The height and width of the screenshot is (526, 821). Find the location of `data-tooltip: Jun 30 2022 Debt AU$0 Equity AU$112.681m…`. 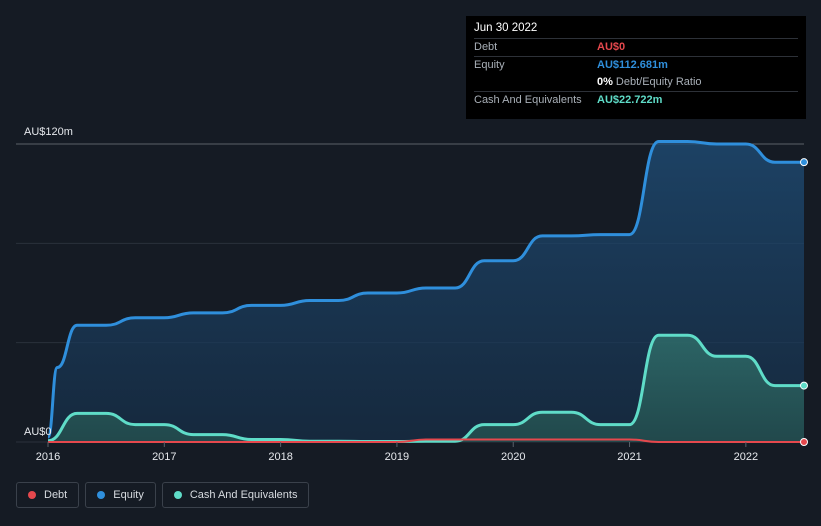

data-tooltip: Jun 30 2022 Debt AU$0 Equity AU$112.681m… is located at coordinates (636, 67).